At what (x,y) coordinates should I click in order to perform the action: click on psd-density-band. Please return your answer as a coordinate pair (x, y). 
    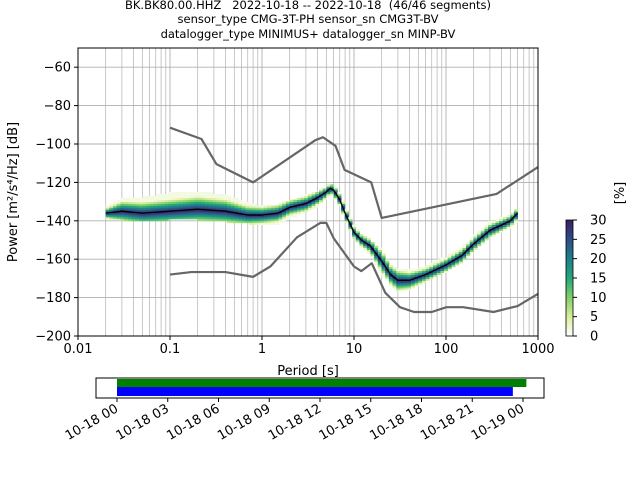
    Looking at the image, I should click on (311, 237).